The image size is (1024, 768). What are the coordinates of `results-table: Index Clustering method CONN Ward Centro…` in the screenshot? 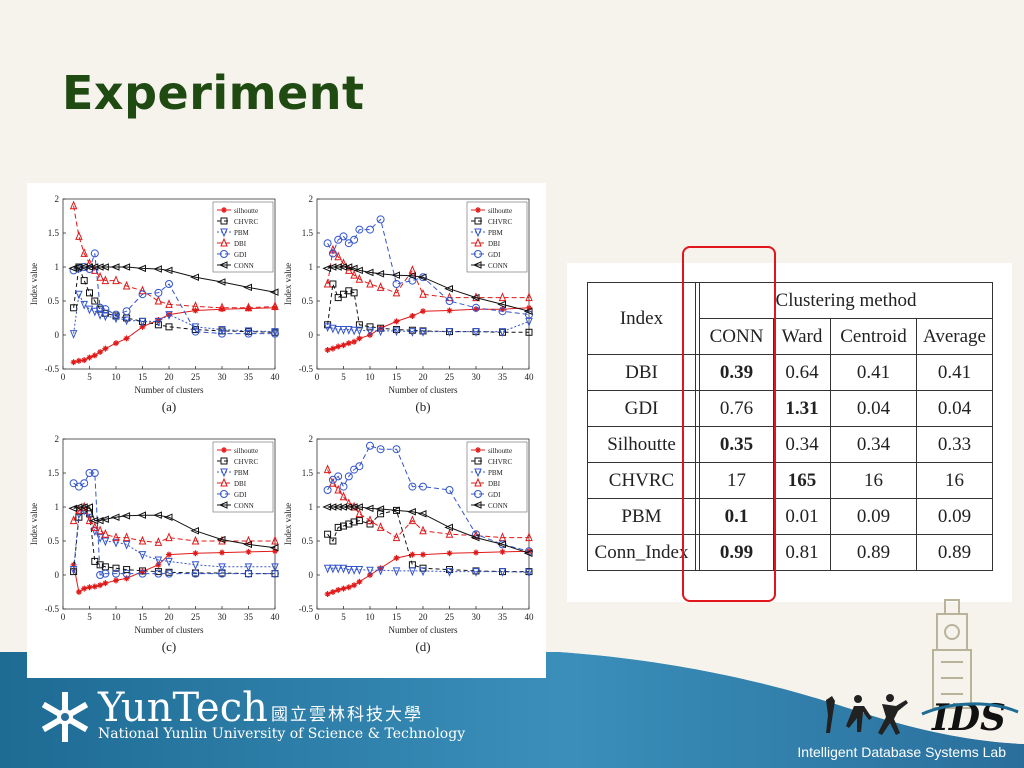 It's located at (790, 426).